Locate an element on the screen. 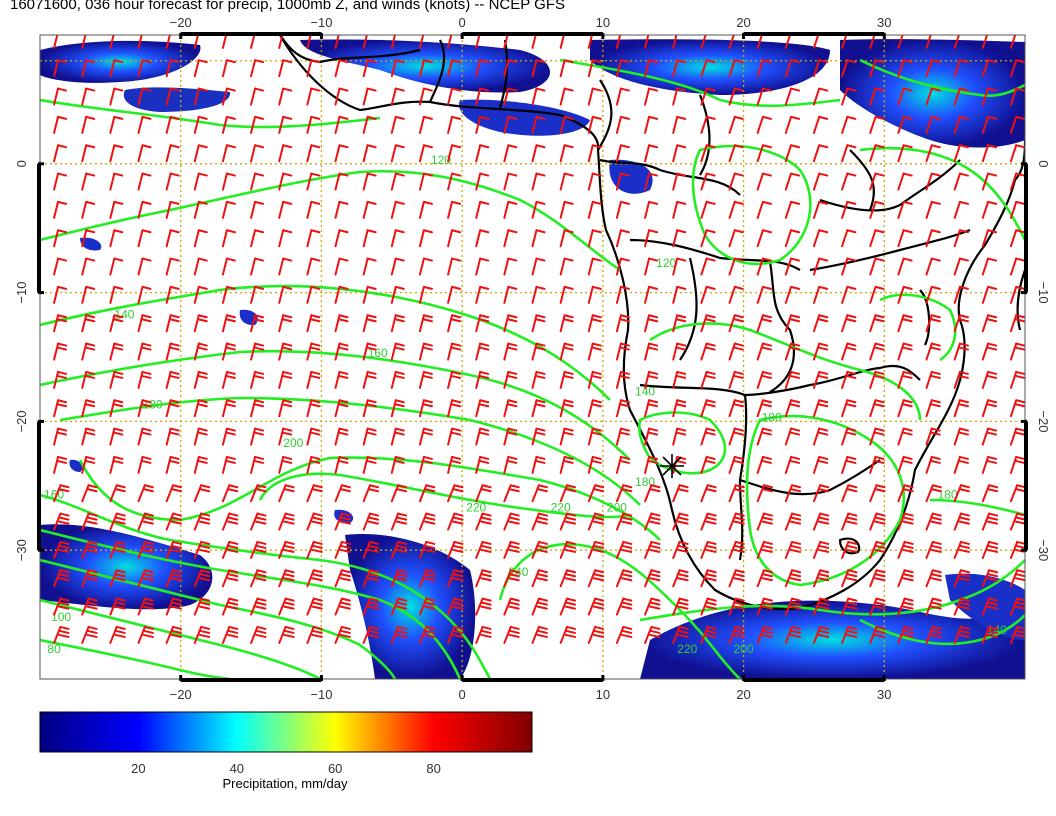 The width and height of the screenshot is (1056, 816). country-border is located at coordinates (781, 327).